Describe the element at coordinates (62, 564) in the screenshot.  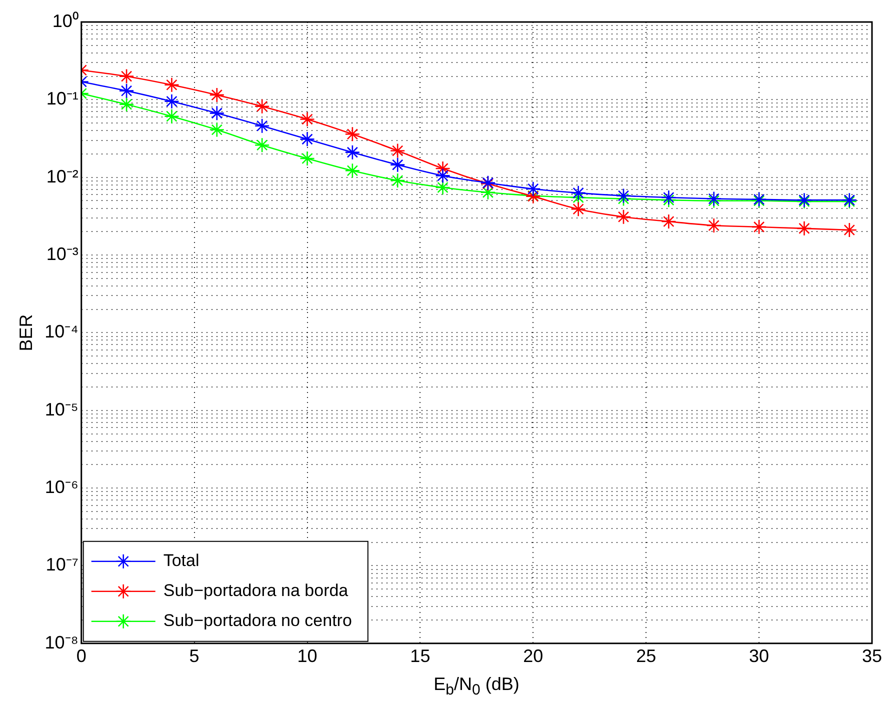
I see `y-tick-label: 10⁻⁷` at that location.